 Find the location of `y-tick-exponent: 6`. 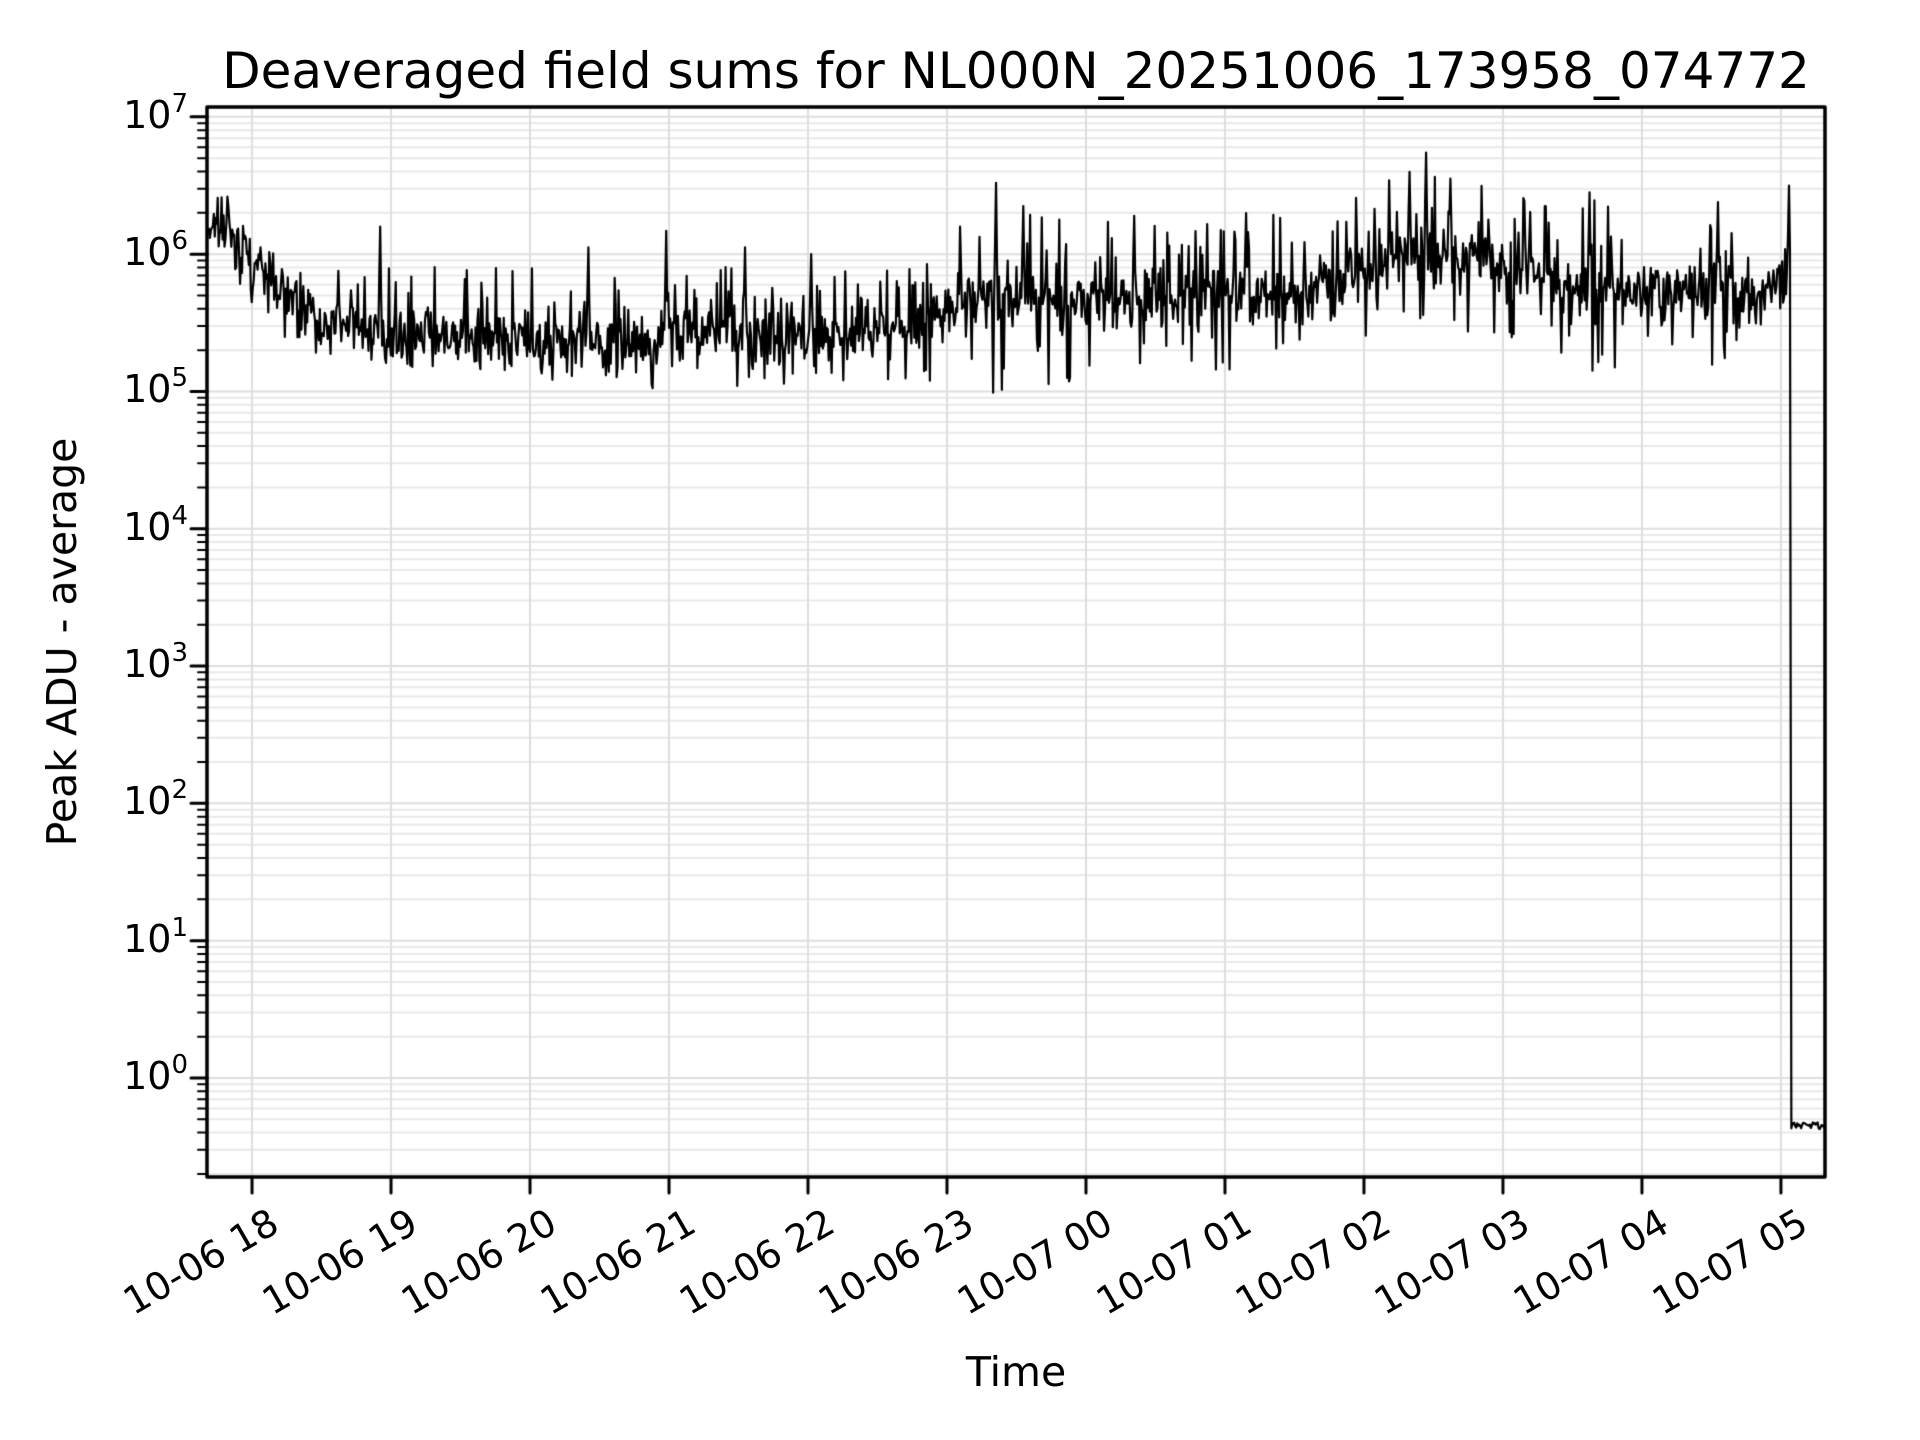

y-tick-exponent: 6 is located at coordinates (179, 241).